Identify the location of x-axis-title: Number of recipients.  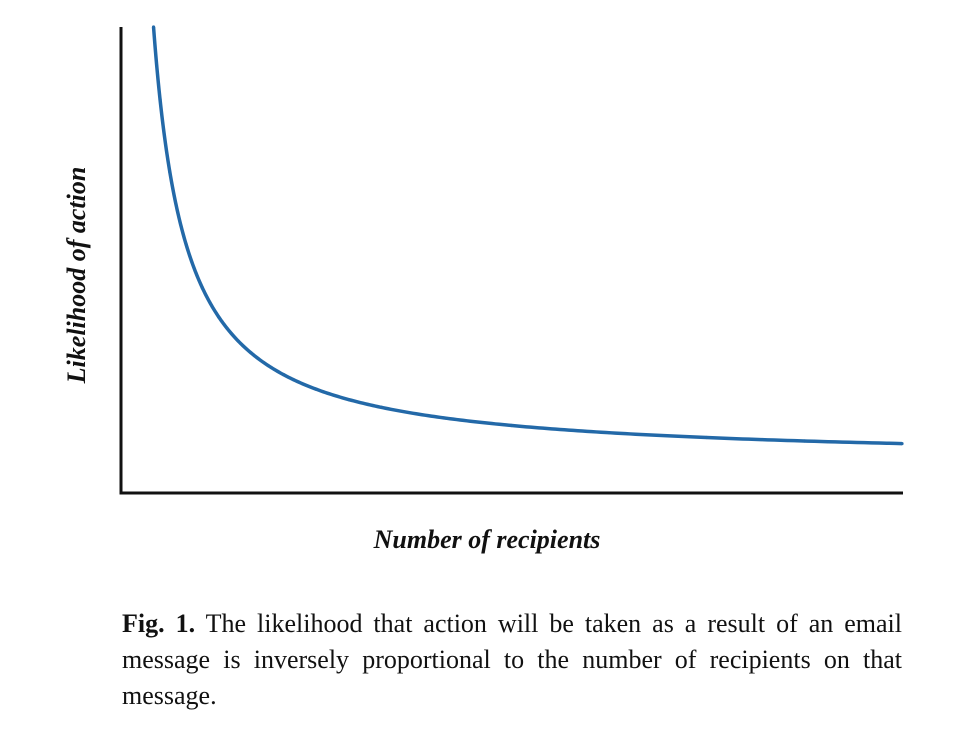
(487, 539).